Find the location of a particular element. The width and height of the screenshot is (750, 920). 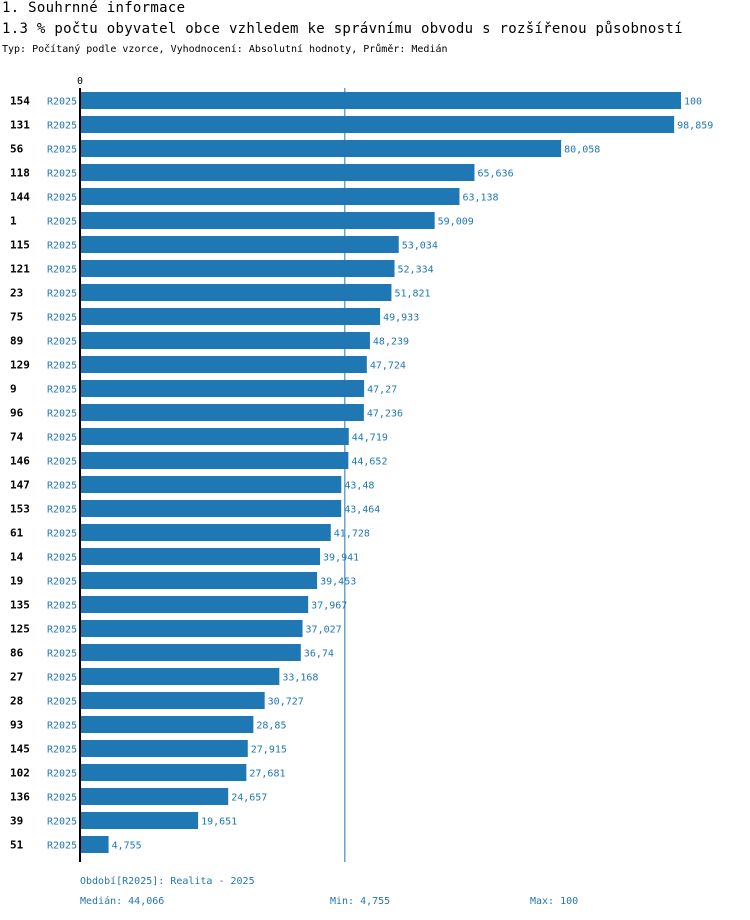

value-label: 52,334 is located at coordinates (416, 270).